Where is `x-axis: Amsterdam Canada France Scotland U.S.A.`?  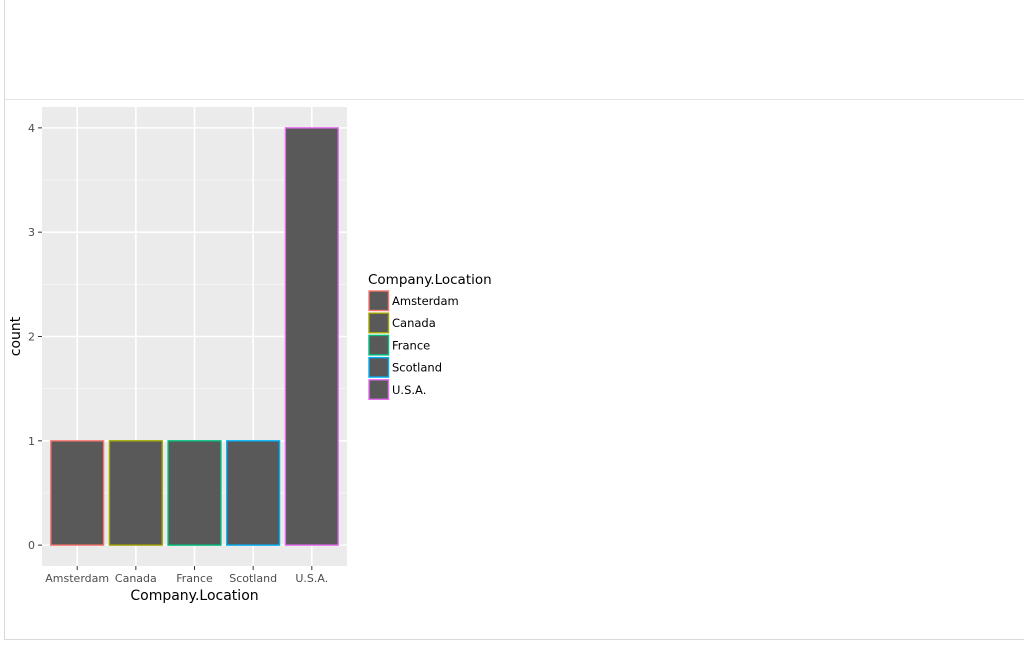 x-axis: Amsterdam Canada France Scotland U.S.A. is located at coordinates (186, 575).